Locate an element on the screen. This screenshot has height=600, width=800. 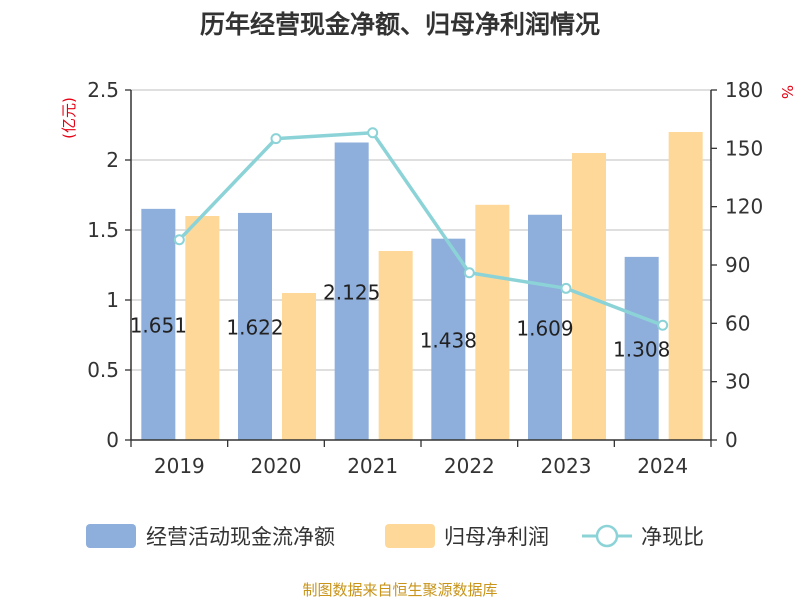
legend-label-ratio: 净现比 is located at coordinates (672, 537).